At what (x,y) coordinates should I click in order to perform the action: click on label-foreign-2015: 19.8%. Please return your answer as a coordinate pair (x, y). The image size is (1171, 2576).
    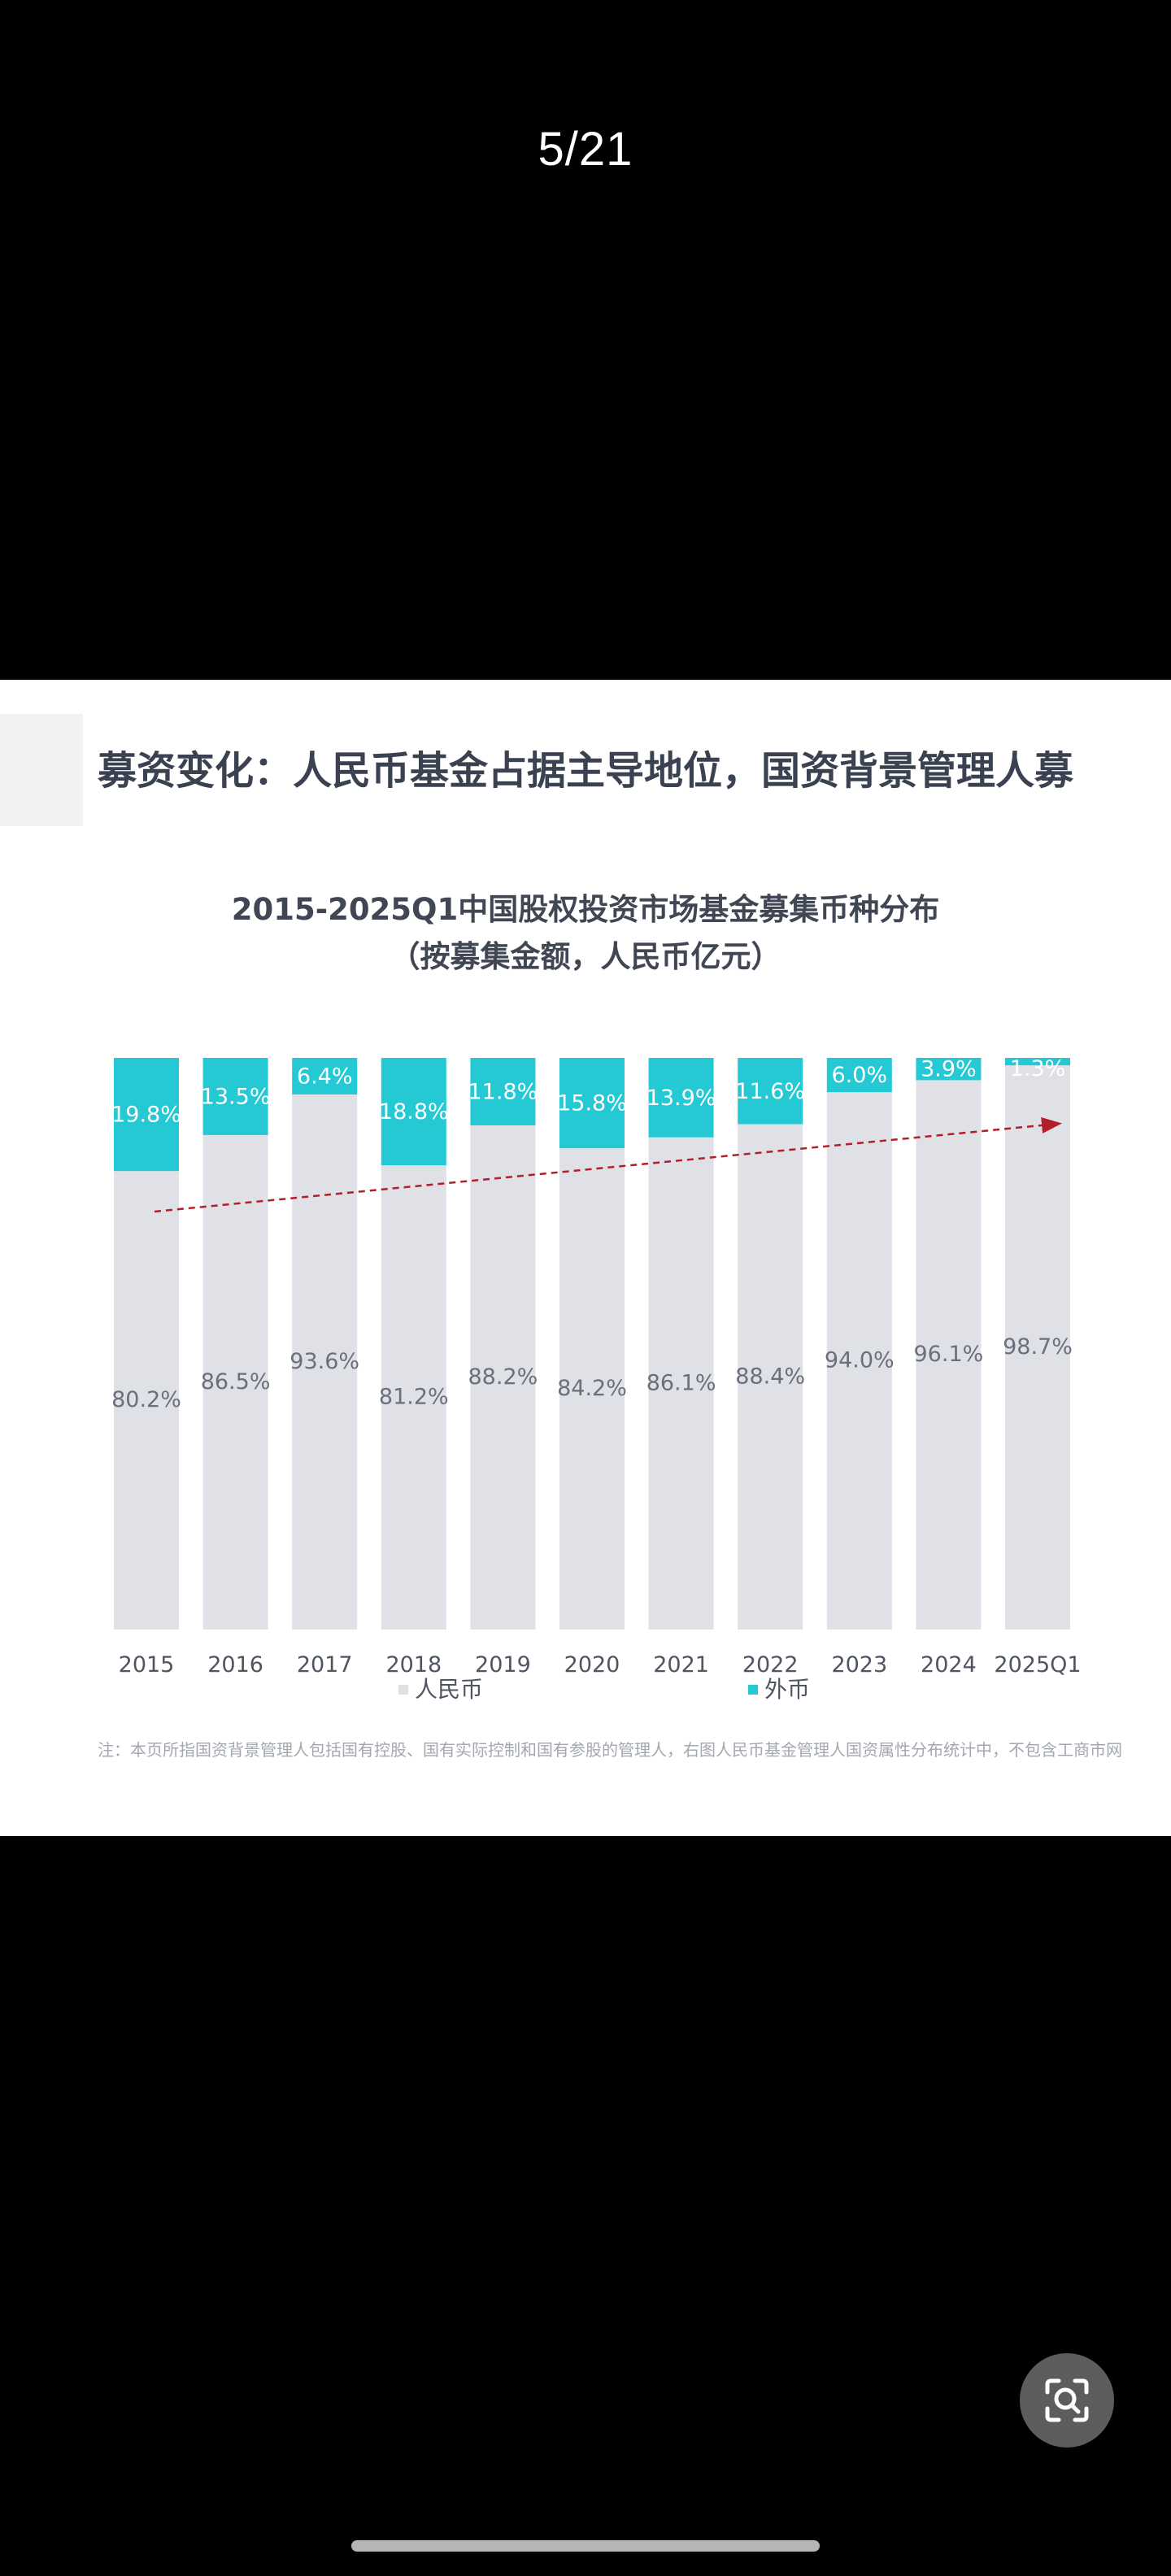
    Looking at the image, I should click on (146, 1115).